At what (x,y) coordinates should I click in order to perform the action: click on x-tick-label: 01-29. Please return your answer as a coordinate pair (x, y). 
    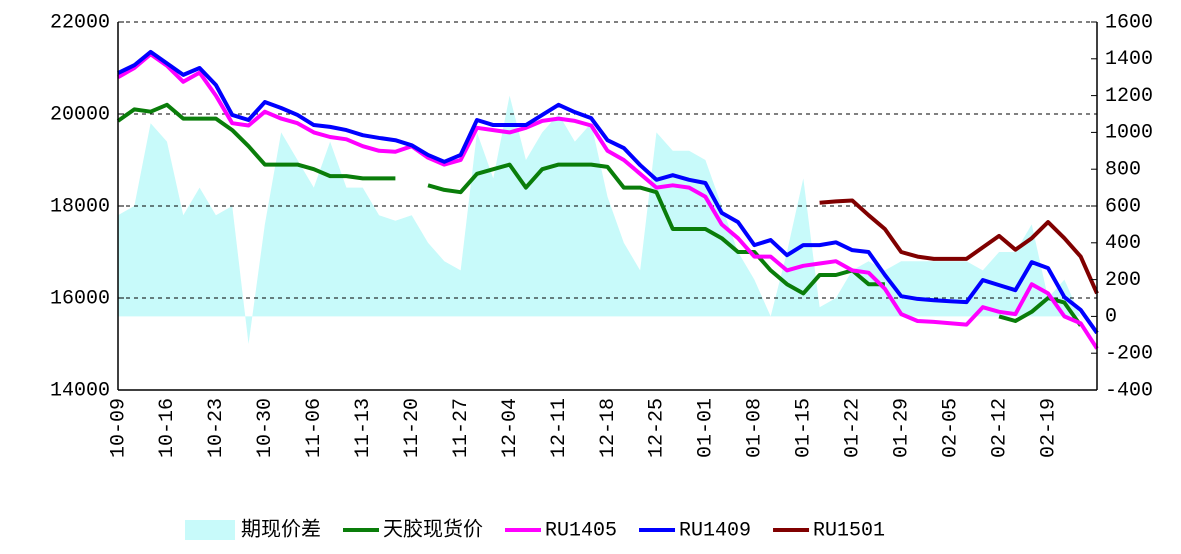
    Looking at the image, I should click on (901, 428).